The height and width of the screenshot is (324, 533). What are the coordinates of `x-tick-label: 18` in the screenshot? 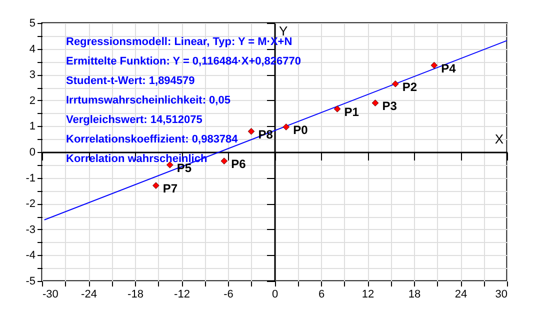 It's located at (414, 294).